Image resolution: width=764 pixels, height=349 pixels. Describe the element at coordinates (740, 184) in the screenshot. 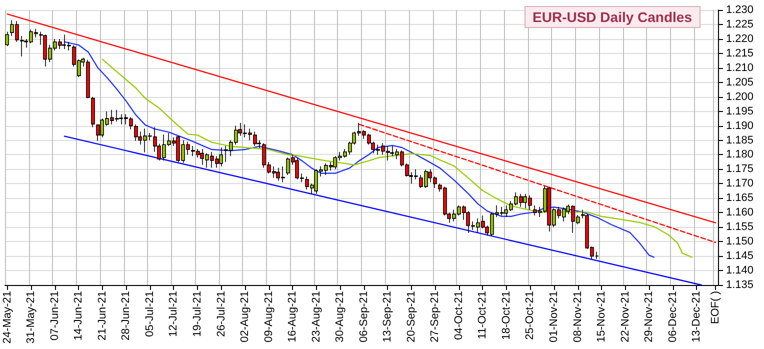

I see `y-tick-label: 1.170` at that location.